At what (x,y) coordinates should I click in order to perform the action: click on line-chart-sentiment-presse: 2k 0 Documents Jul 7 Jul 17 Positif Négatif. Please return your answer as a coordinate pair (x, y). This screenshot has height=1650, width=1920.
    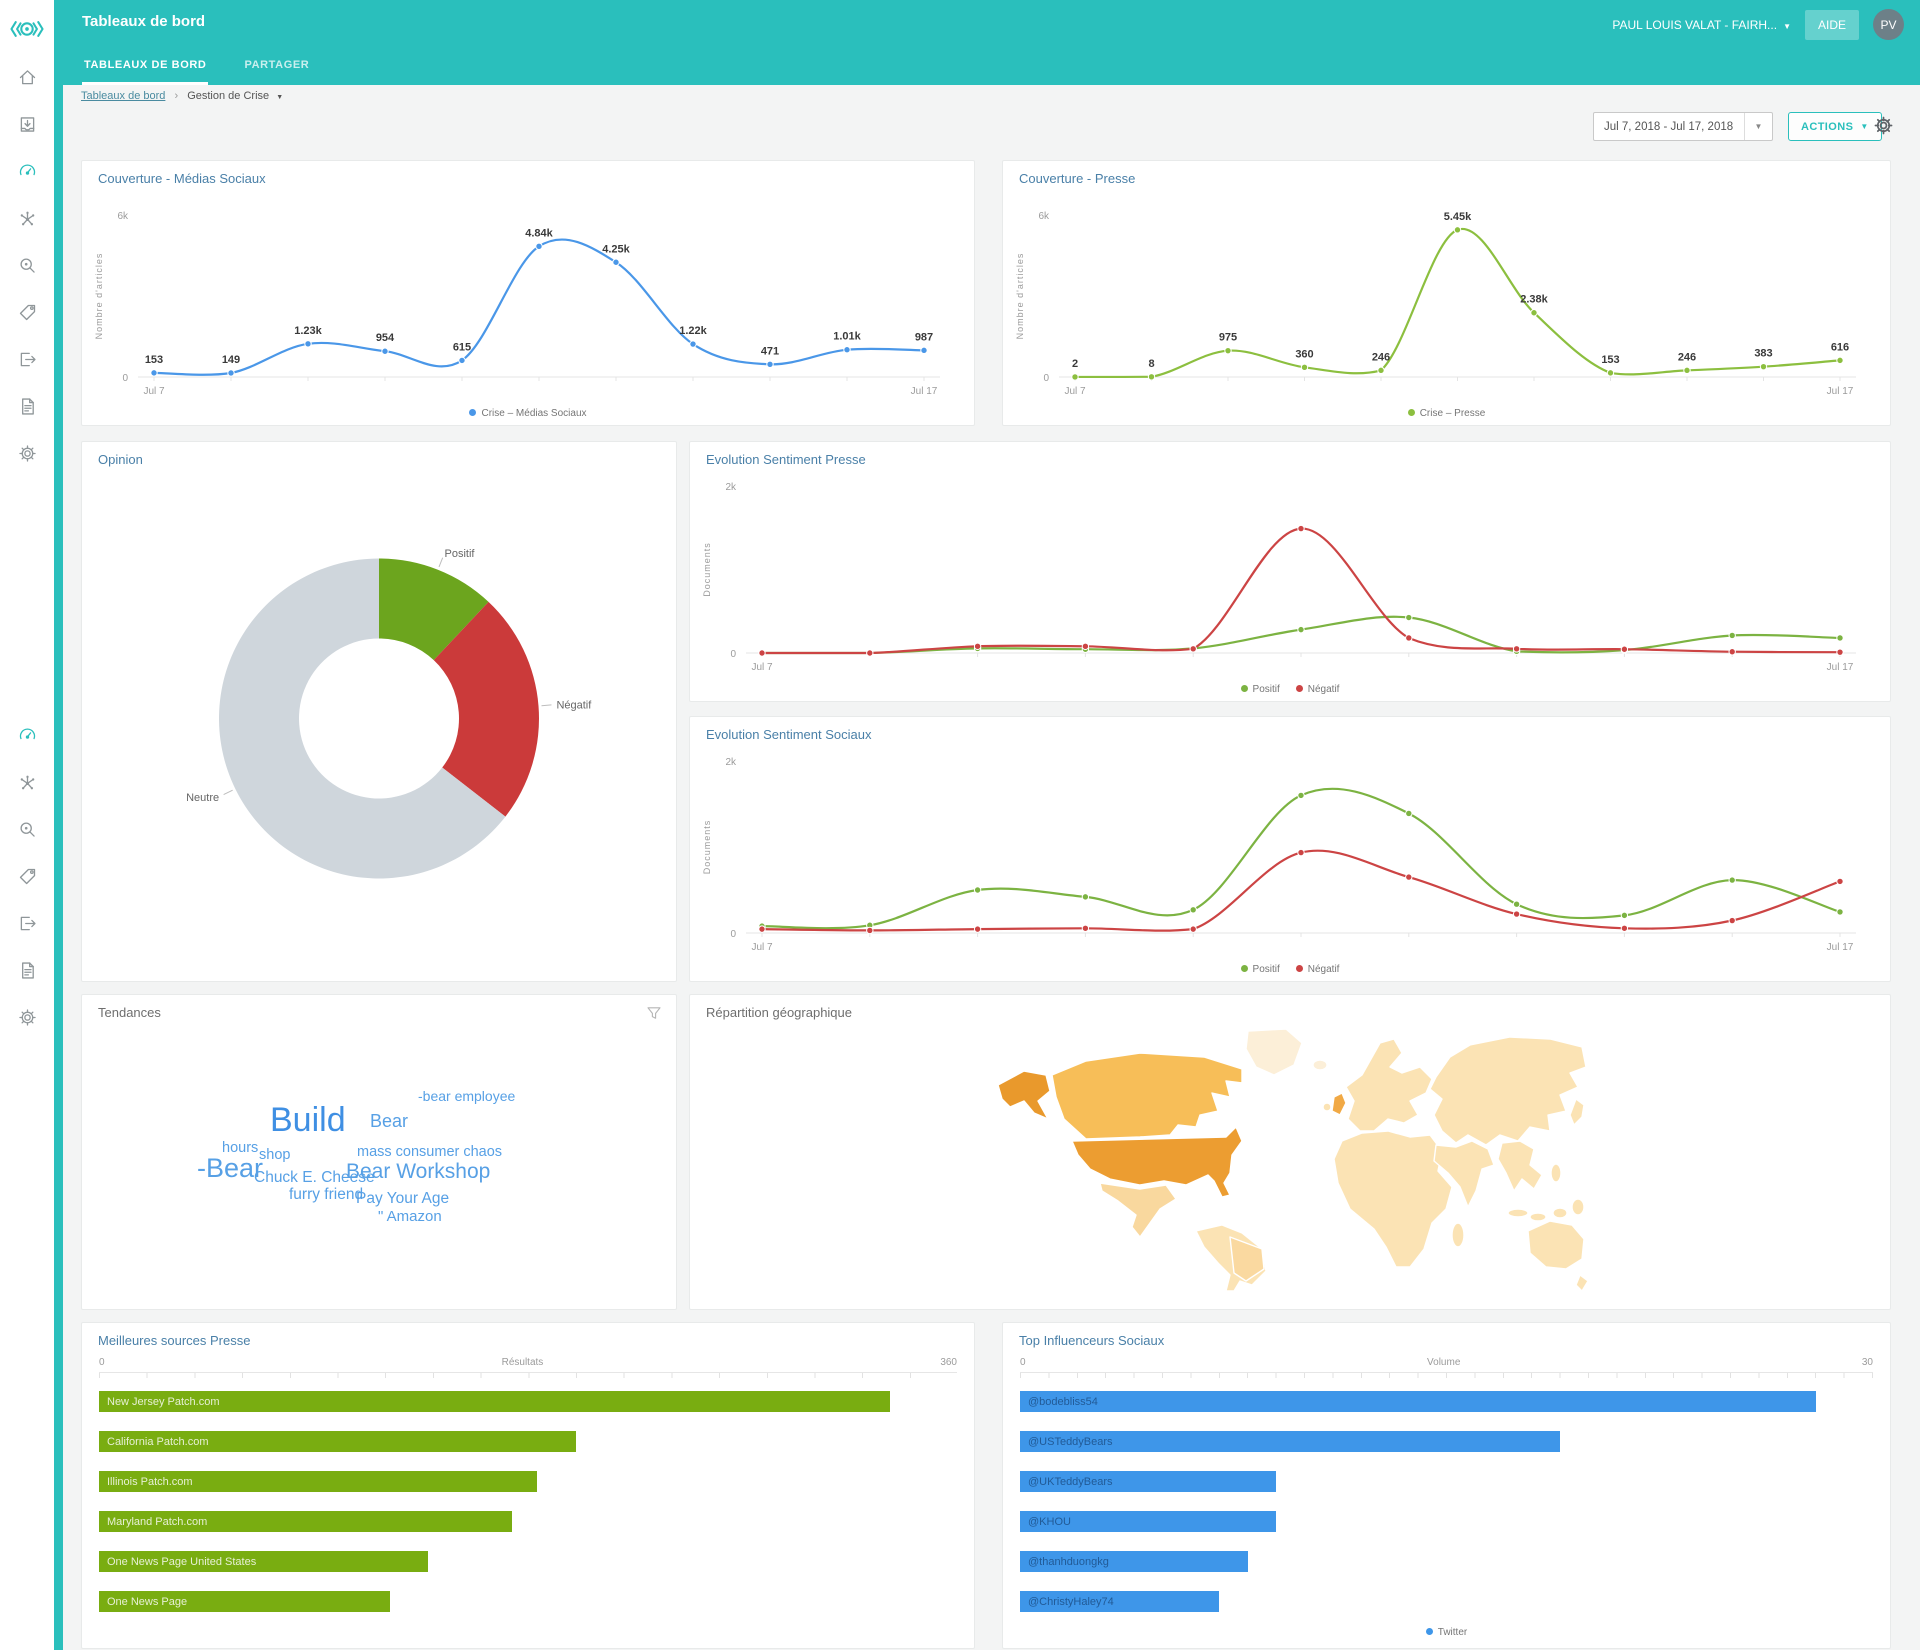
    Looking at the image, I should click on (1290, 582).